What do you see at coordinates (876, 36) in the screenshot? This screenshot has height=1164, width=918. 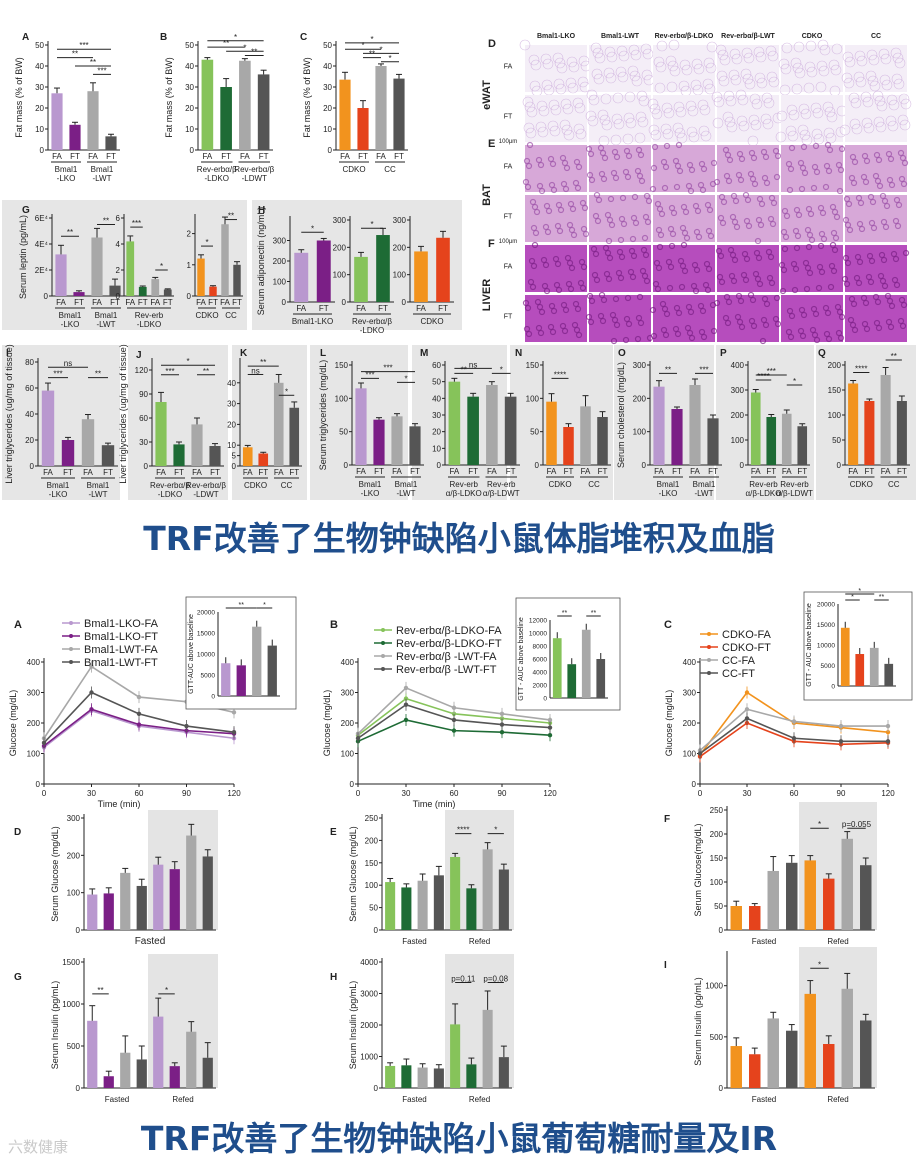 I see `histology-column-label: CC` at bounding box center [876, 36].